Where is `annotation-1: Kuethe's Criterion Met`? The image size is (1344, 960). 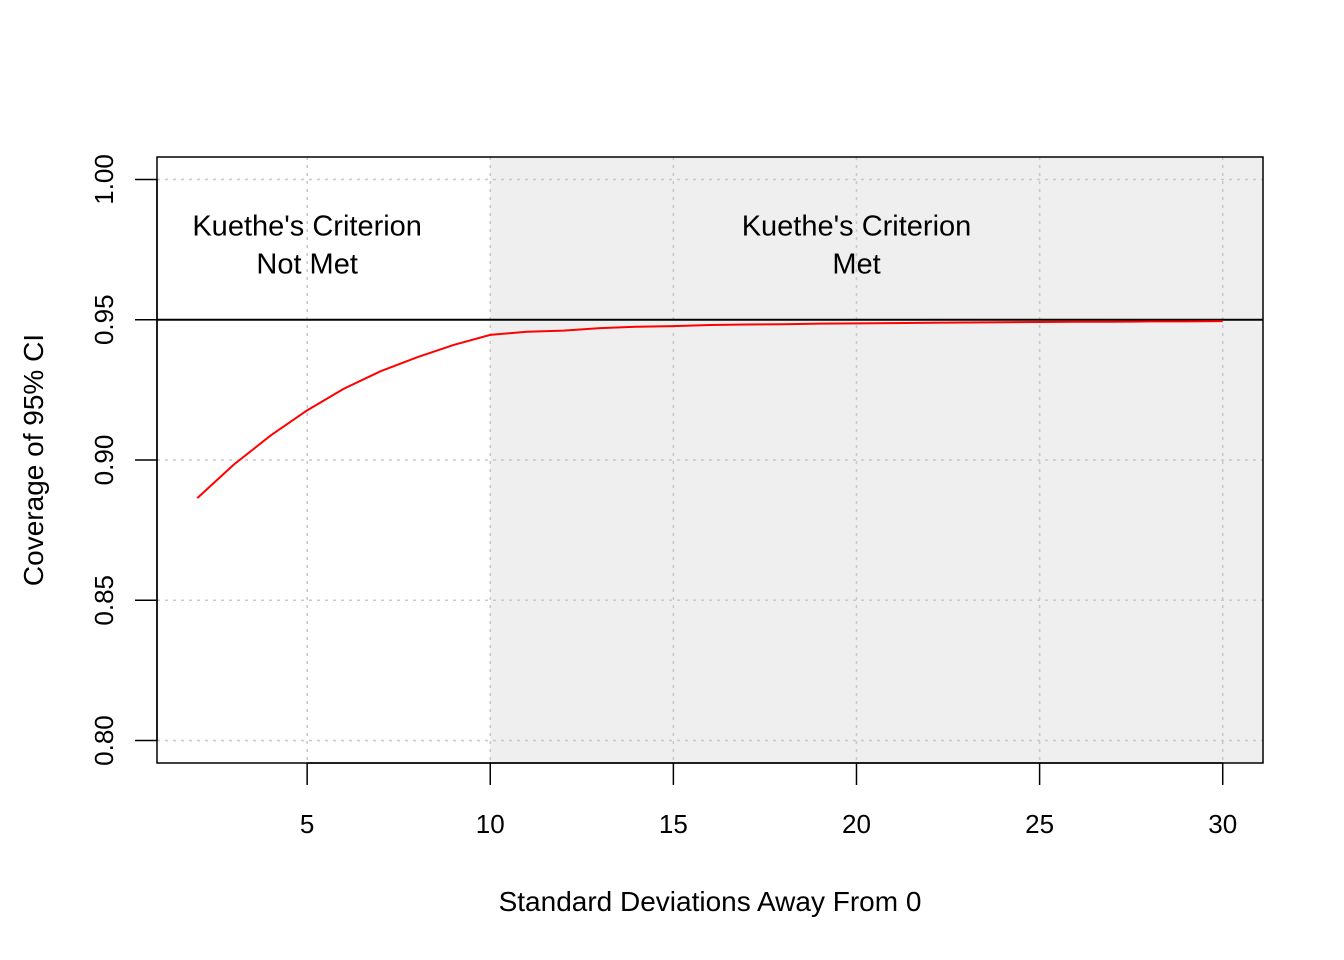 annotation-1: Kuethe's Criterion Met is located at coordinates (857, 246).